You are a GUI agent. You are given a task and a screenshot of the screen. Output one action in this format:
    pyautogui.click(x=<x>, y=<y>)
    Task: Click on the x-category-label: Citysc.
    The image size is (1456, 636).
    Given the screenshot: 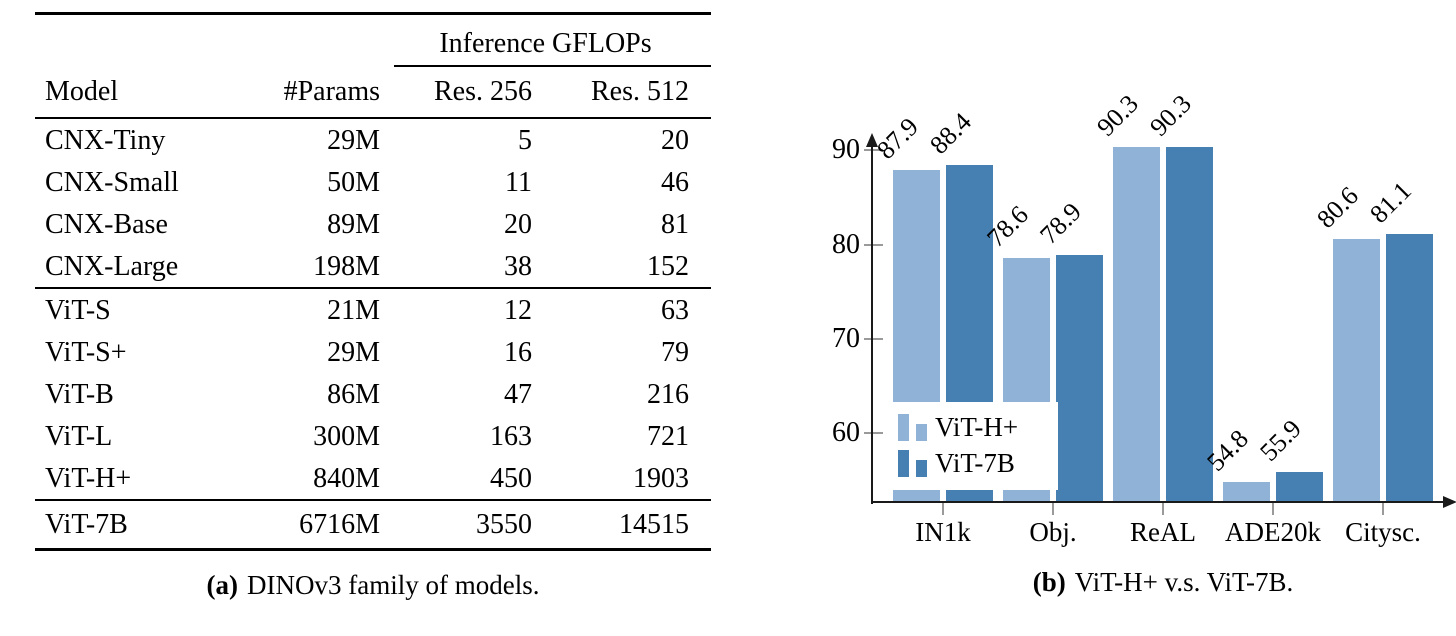 What is the action you would take?
    pyautogui.click(x=1383, y=532)
    